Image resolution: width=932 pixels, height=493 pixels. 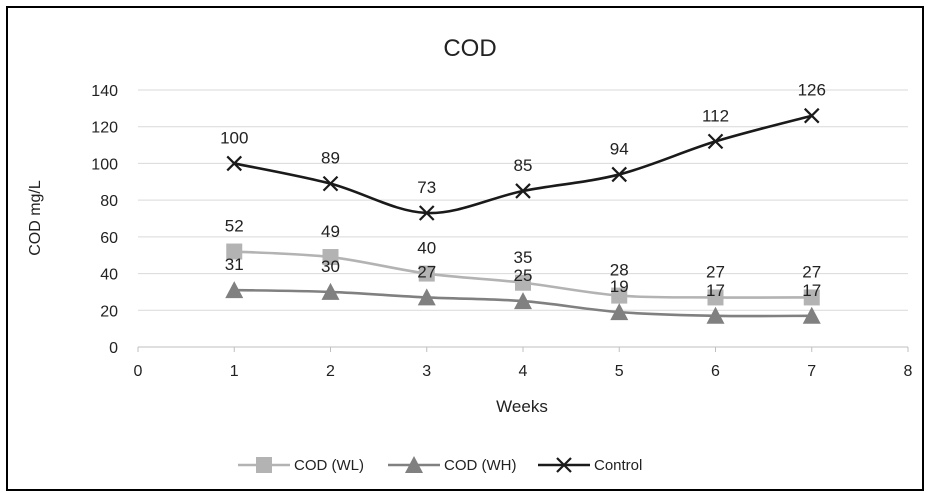 I want to click on y-axis-label: COD mg/L, so click(x=35, y=218).